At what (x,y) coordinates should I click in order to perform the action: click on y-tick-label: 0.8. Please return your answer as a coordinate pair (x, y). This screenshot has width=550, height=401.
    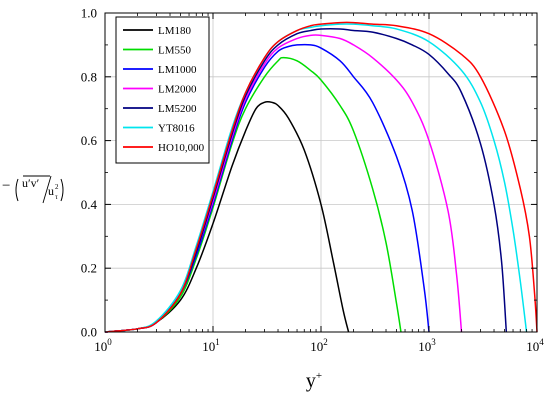
    Looking at the image, I should click on (89, 76).